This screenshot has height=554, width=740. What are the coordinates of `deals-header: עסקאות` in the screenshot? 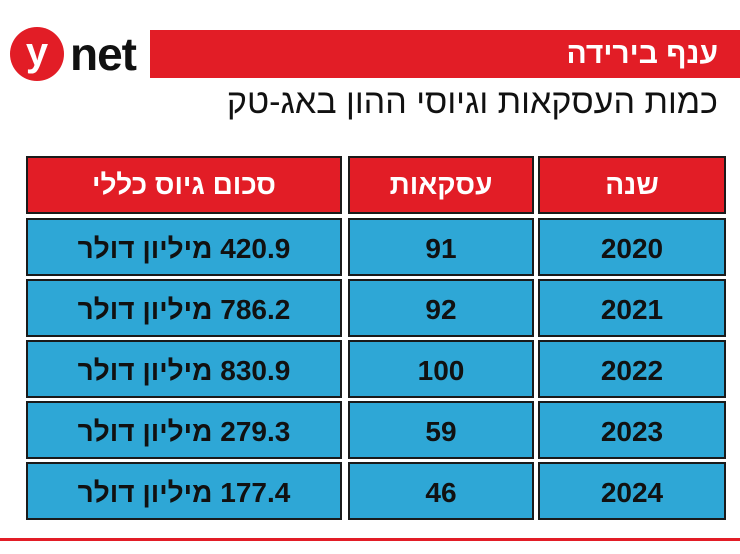 It's located at (441, 185).